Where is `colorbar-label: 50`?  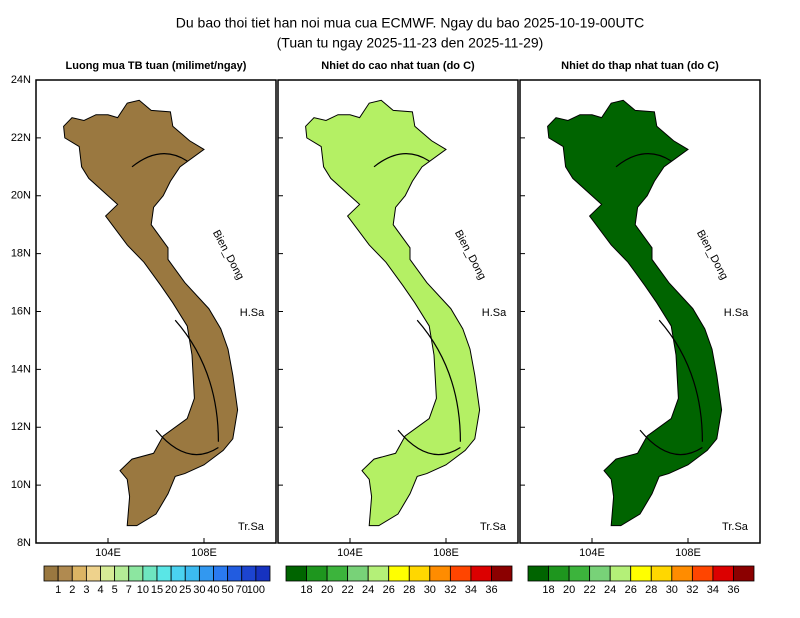 colorbar-label: 50 is located at coordinates (228, 590).